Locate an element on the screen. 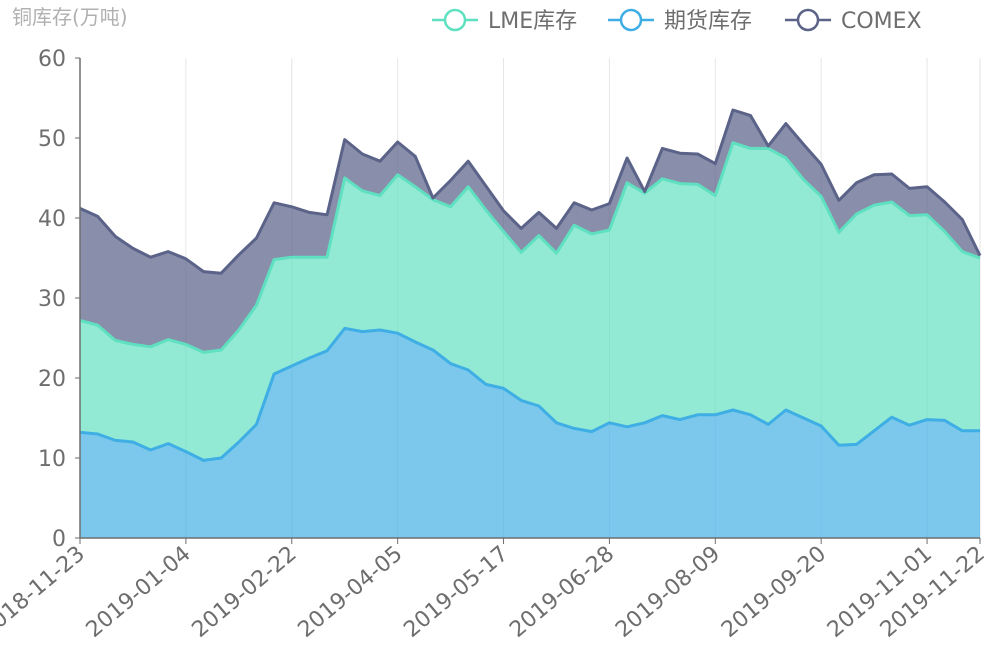  x-tick-label: 2019-04-05 is located at coordinates (350, 591).